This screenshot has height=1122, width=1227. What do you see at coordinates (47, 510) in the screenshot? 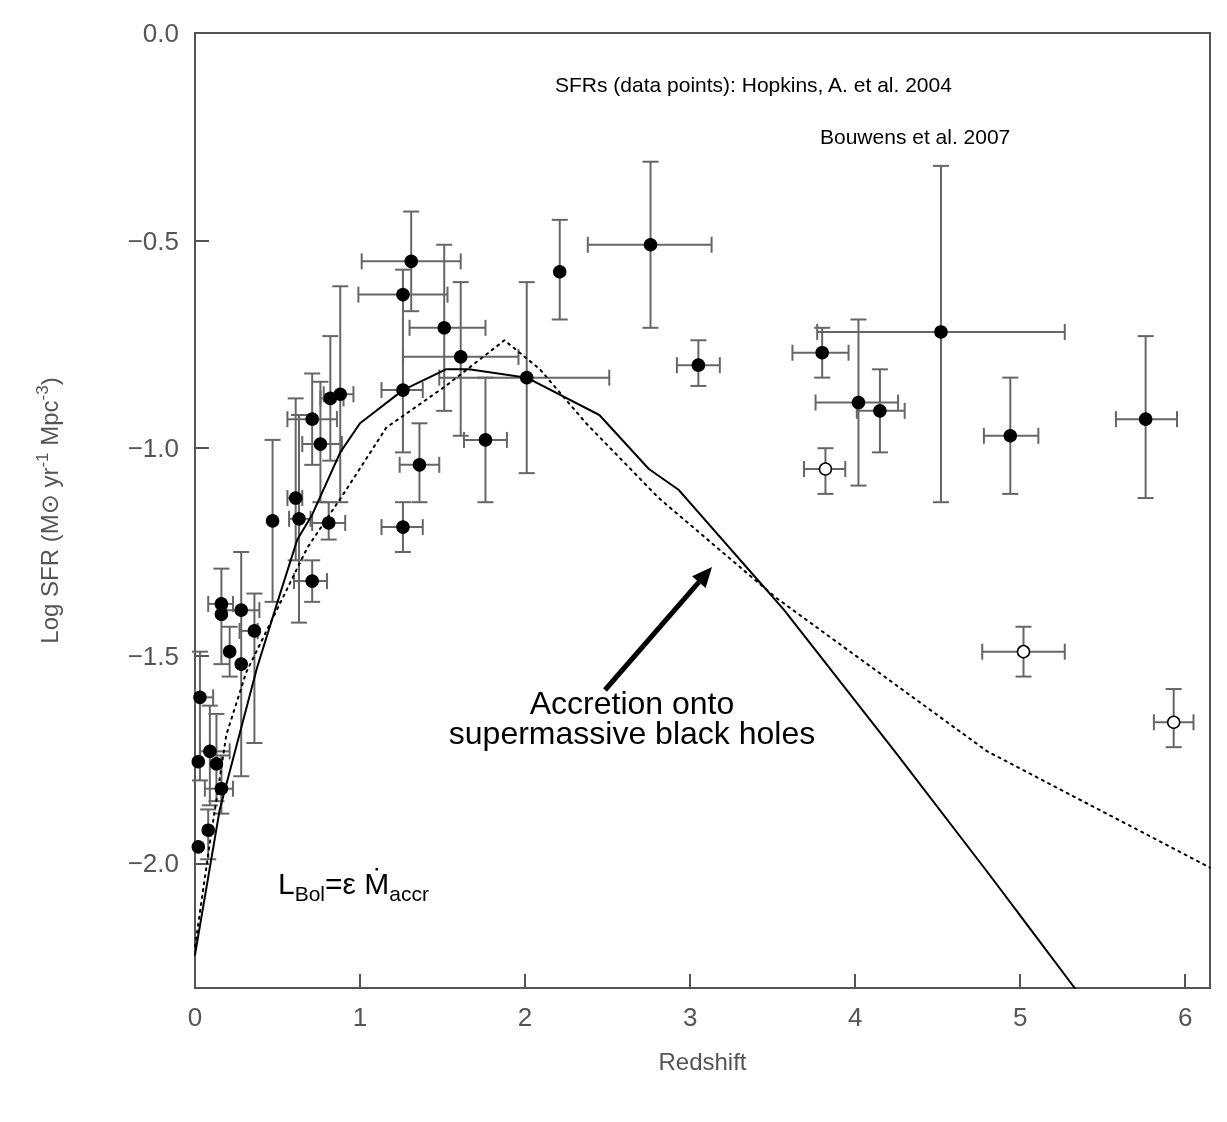
I see `y-axis-title: Log SFR (M⊙ yr-1 Mpc-3)` at bounding box center [47, 510].